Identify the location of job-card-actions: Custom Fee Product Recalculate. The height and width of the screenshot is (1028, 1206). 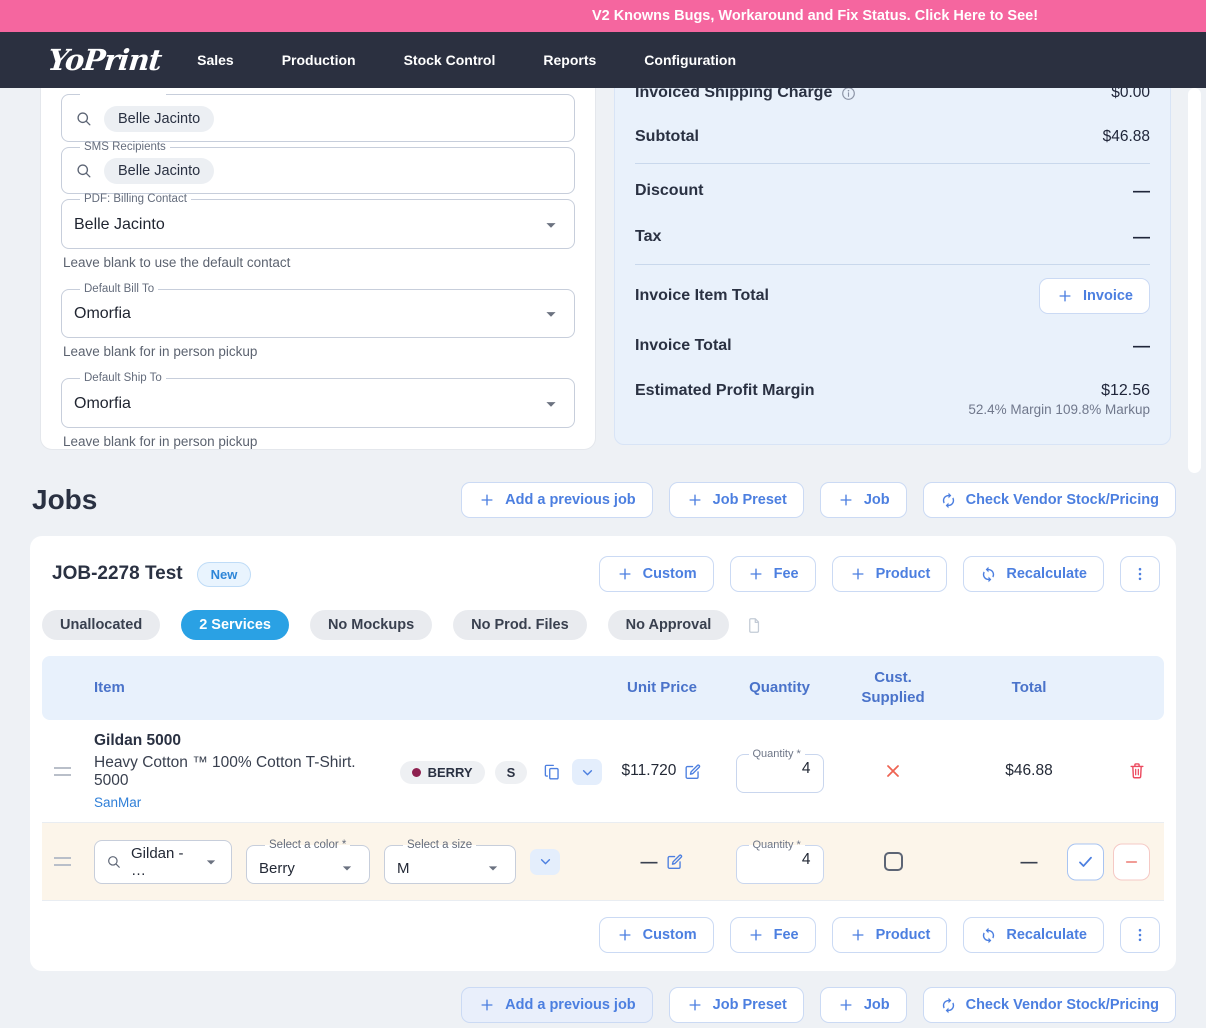
(879, 574).